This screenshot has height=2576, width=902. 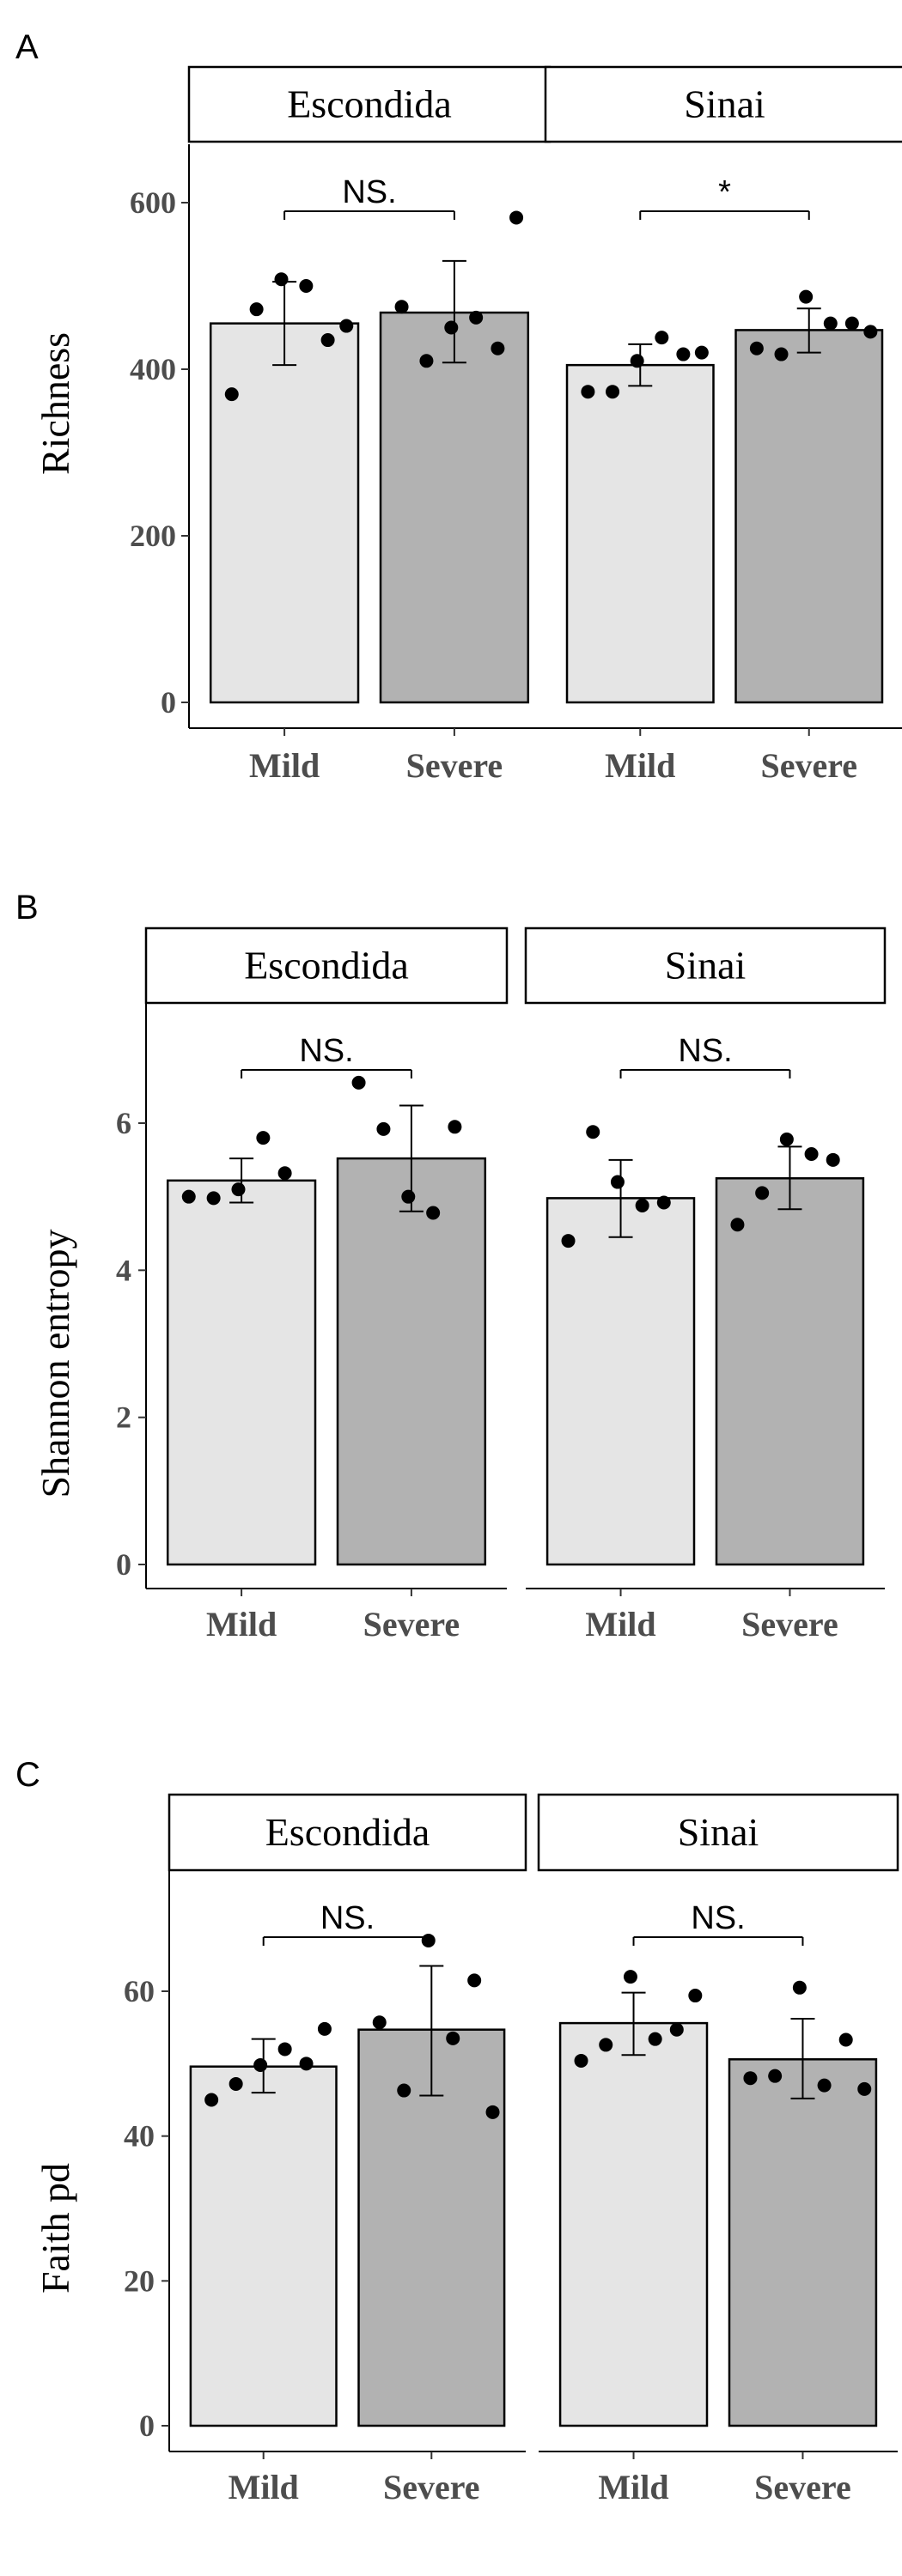 What do you see at coordinates (123, 1270) in the screenshot?
I see `y-tick-label: 4` at bounding box center [123, 1270].